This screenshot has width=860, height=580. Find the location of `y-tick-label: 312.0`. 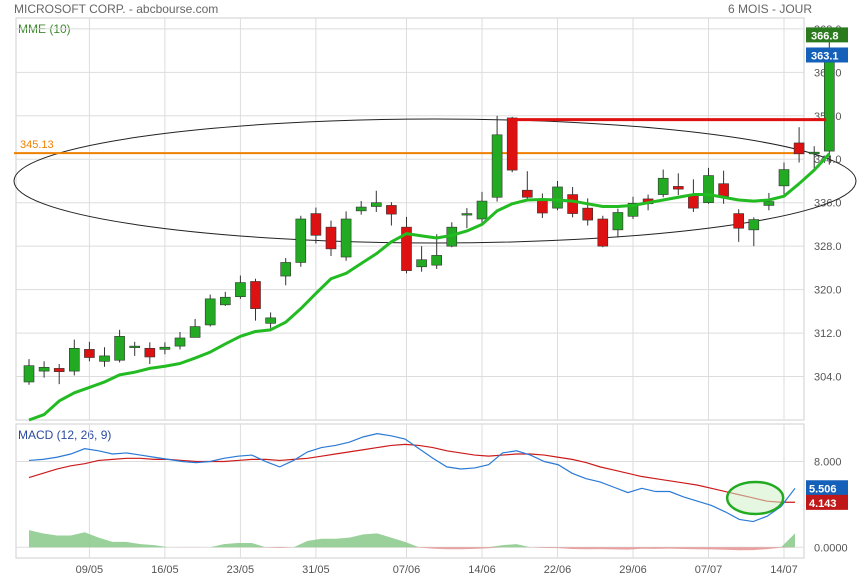

y-tick-label: 312.0 is located at coordinates (828, 334).